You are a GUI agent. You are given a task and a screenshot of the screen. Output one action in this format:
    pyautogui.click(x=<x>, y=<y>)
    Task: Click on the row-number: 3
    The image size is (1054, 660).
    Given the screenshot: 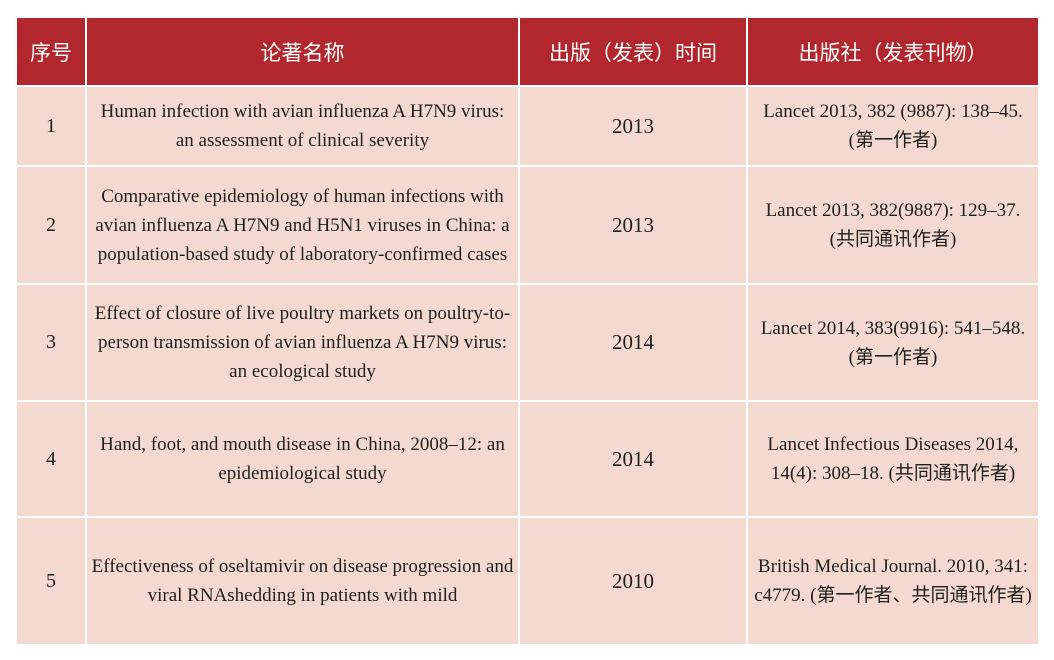 What is the action you would take?
    pyautogui.click(x=51, y=342)
    